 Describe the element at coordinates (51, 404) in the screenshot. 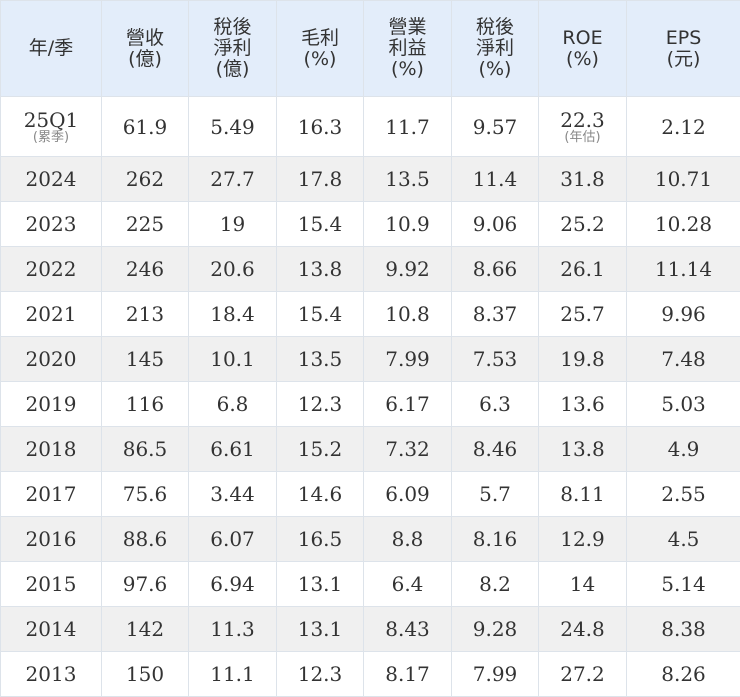

I see `cell-period: 2019` at that location.